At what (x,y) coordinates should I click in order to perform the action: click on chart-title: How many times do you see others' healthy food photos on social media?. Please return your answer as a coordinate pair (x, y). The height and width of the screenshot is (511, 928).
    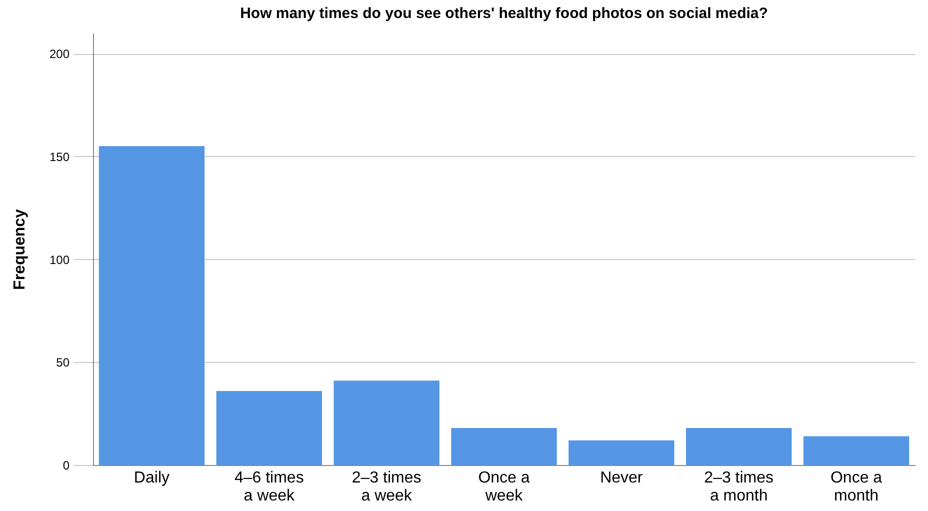
    Looking at the image, I should click on (504, 13).